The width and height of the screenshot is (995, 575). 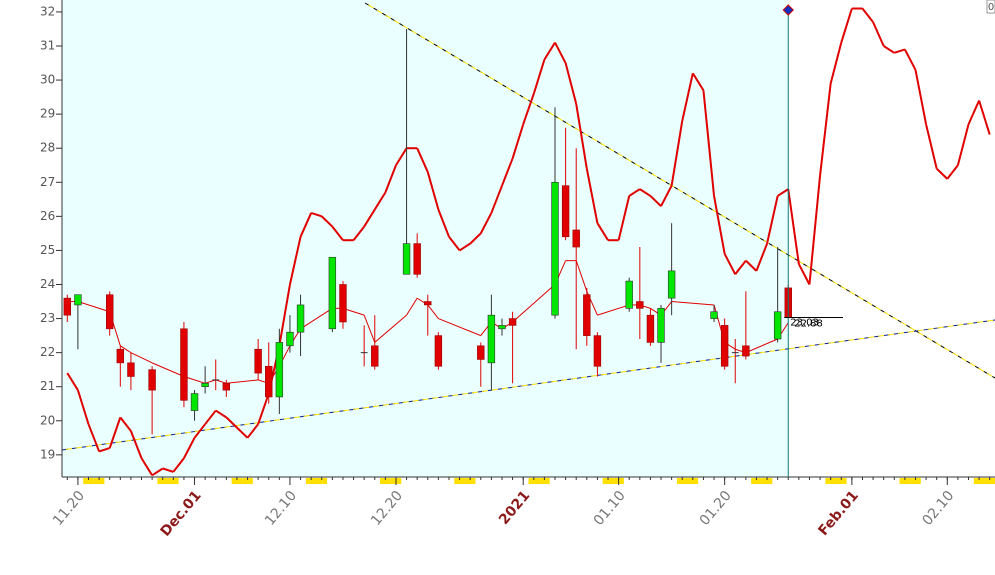 I want to click on x-tick-label: 02.10, so click(x=938, y=508).